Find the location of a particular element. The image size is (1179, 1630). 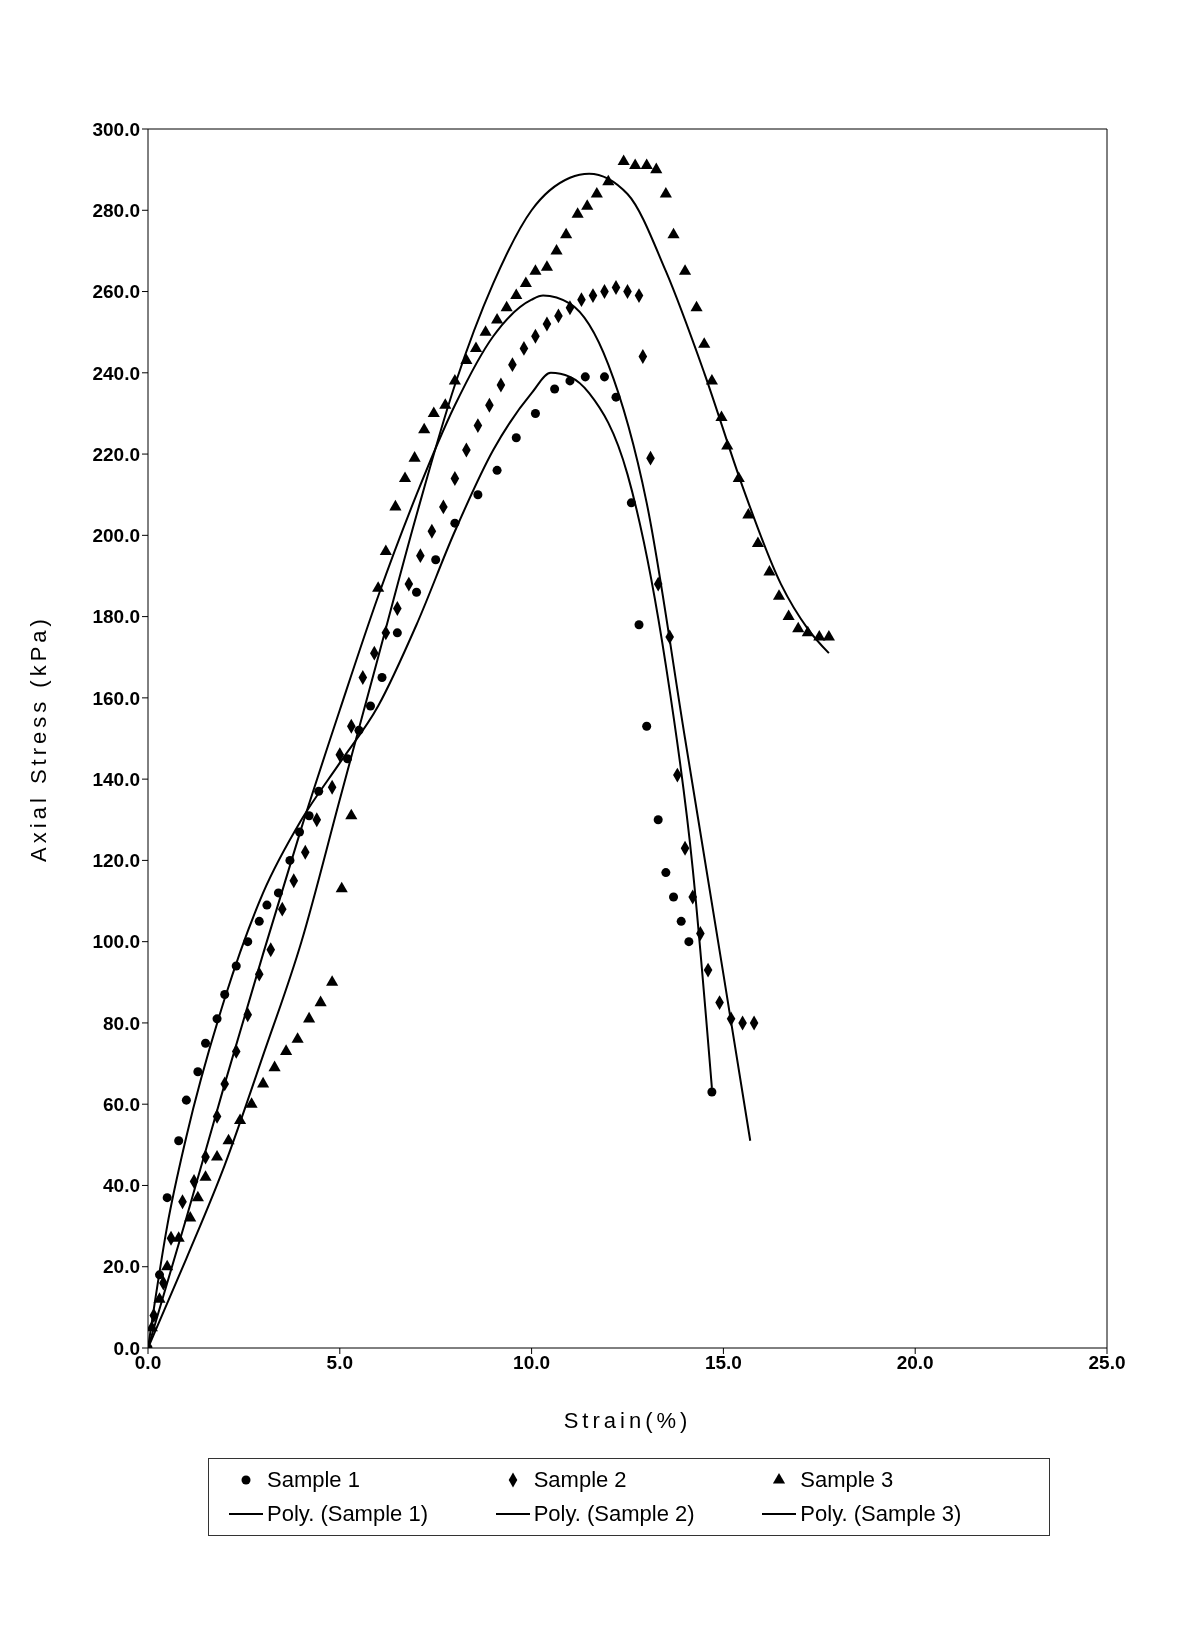

x-axis-title: Strain(%) is located at coordinates (627, 1420).